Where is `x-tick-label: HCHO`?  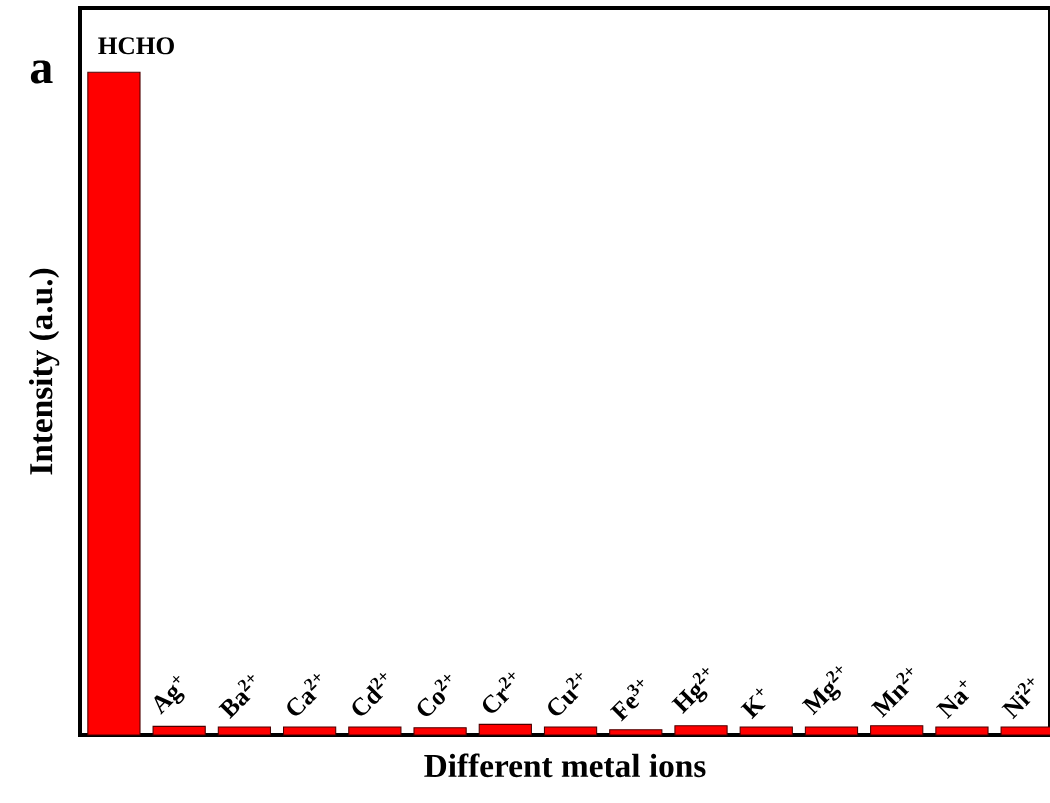
x-tick-label: HCHO is located at coordinates (136, 46).